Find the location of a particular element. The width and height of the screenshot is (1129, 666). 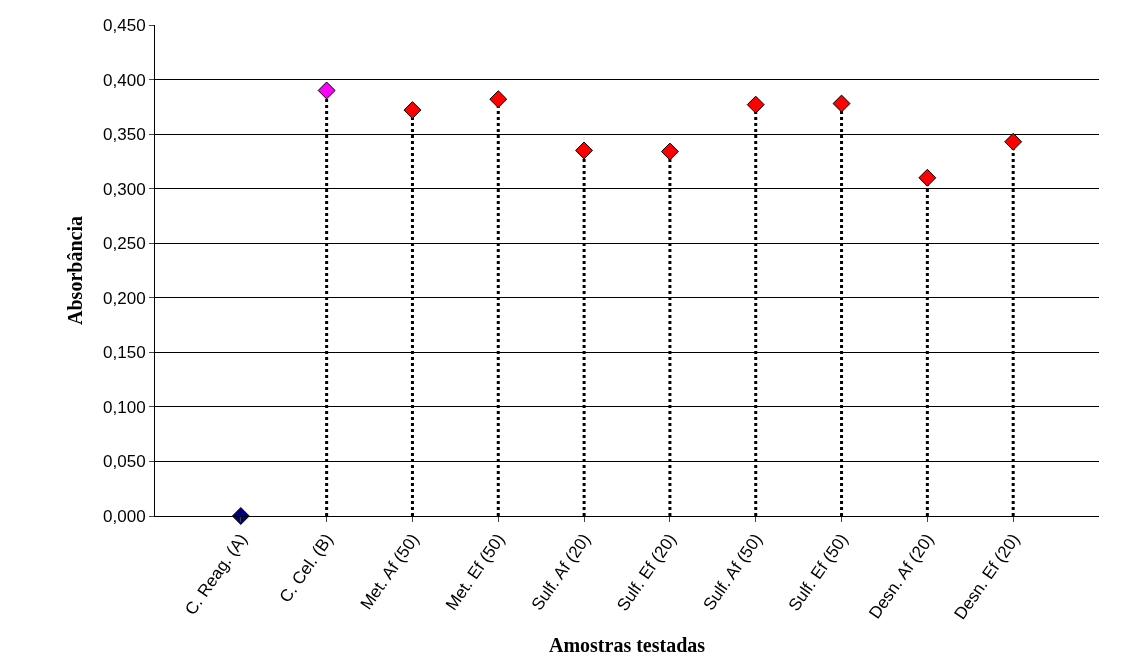

y-tick-label: 0,300 is located at coordinates (124, 189).